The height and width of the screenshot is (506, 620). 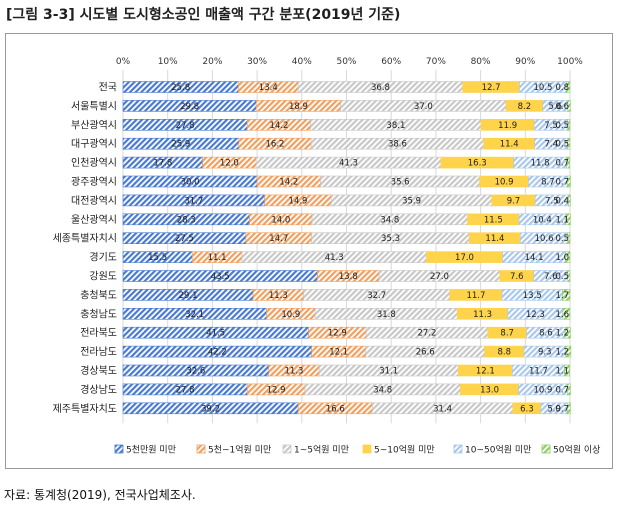 I want to click on data-label: 0.8, so click(x=562, y=88).